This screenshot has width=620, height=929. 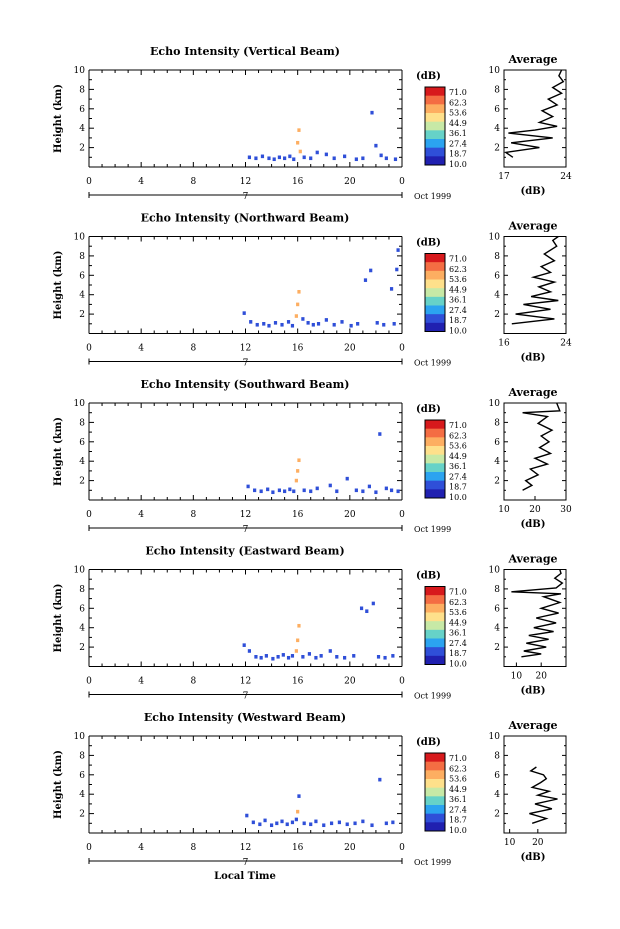 What do you see at coordinates (245, 51) in the screenshot?
I see `panel-title: Echo Intensity (Vertical Beam)` at bounding box center [245, 51].